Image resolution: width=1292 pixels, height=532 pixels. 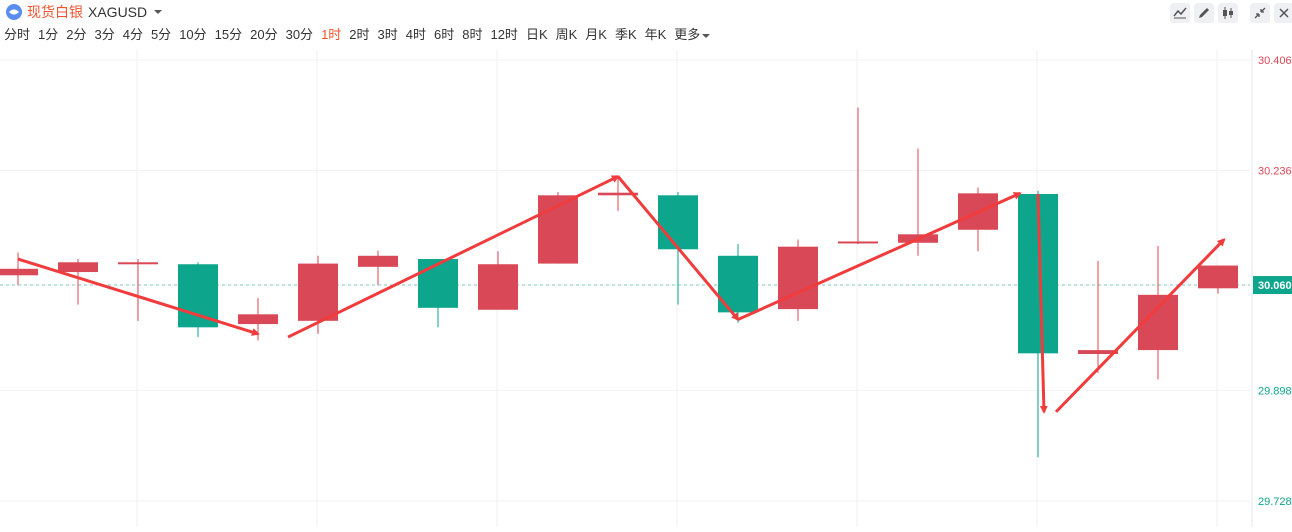 I want to click on symbol-code: XAGUSD, so click(x=118, y=12).